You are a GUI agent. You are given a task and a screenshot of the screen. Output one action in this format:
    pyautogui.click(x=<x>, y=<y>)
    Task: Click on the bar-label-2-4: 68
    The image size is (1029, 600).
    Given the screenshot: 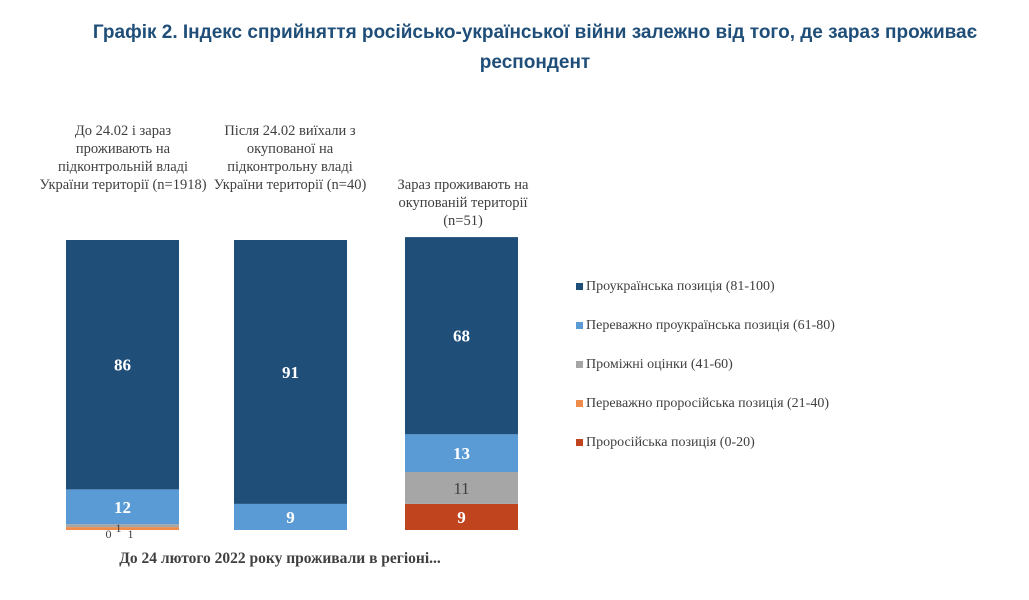 What is the action you would take?
    pyautogui.click(x=461, y=336)
    